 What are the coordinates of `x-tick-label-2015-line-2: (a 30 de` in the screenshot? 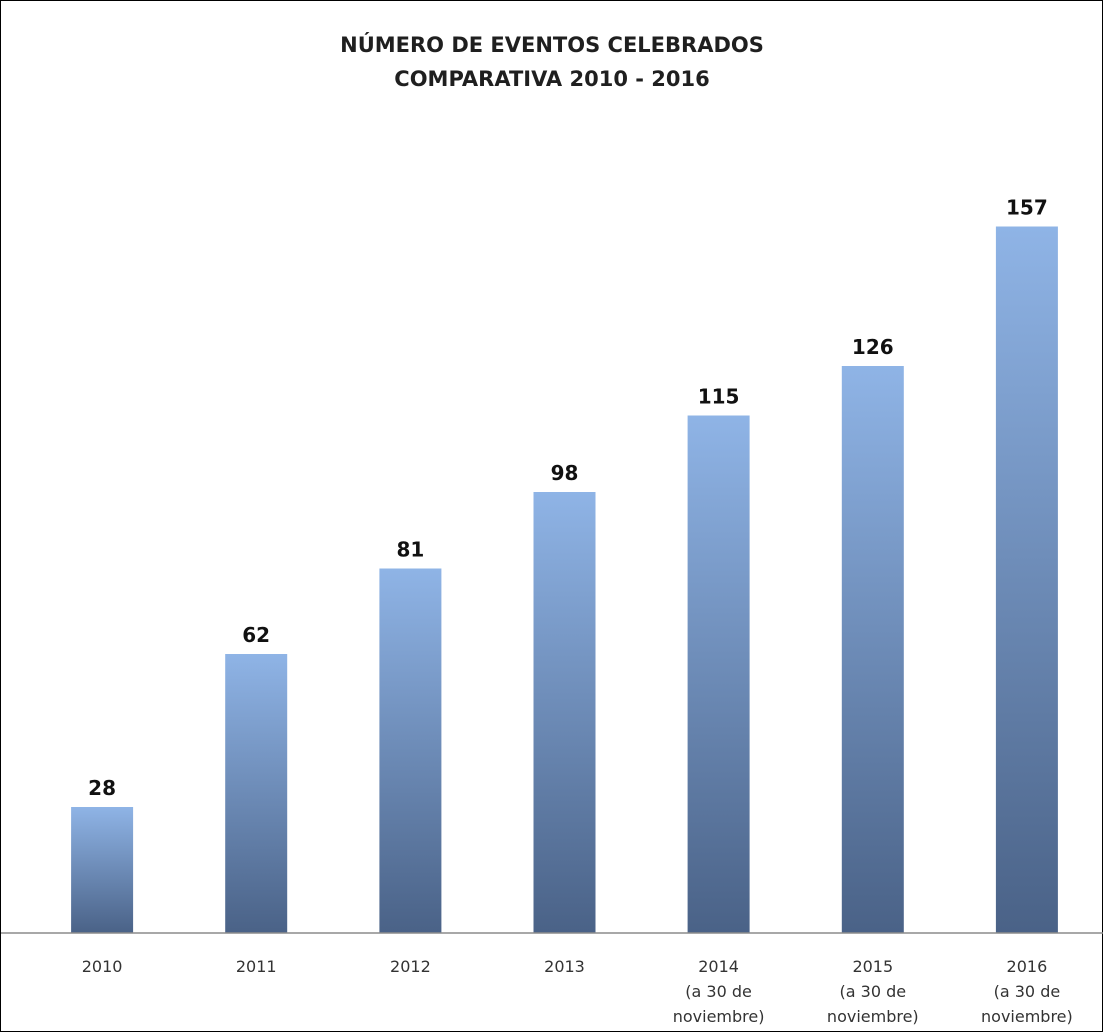 It's located at (873, 991).